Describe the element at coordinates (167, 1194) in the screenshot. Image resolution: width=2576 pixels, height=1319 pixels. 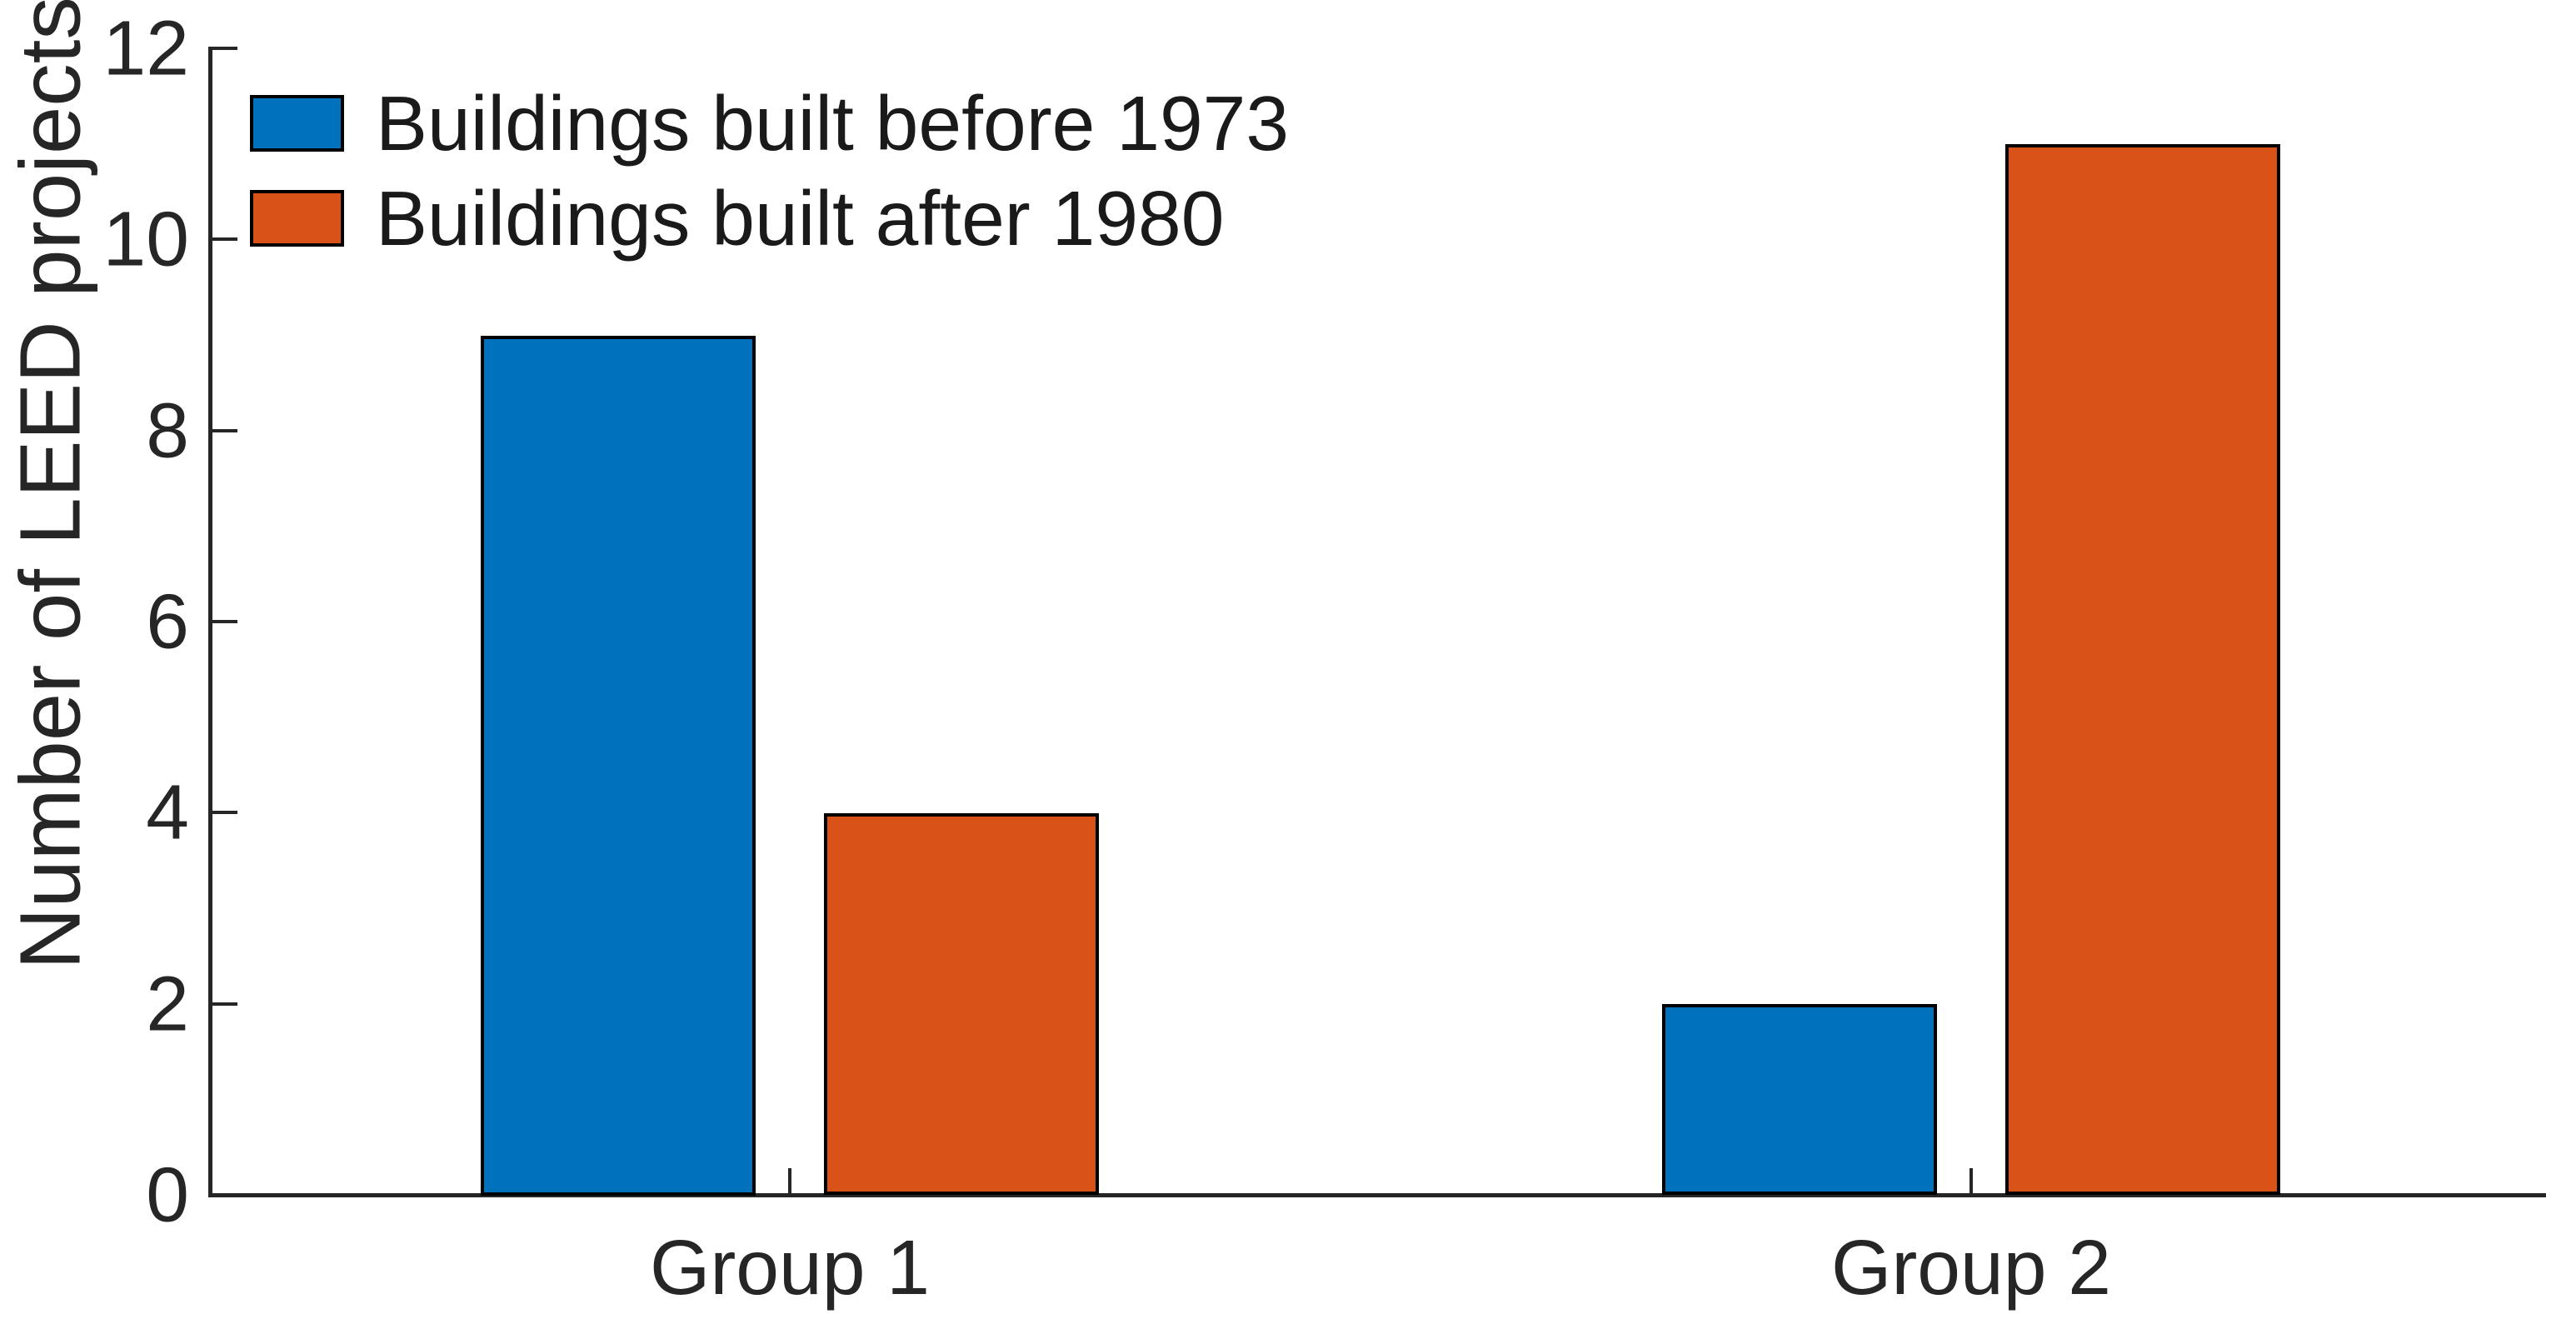
I see `y-tick-label: 0` at that location.